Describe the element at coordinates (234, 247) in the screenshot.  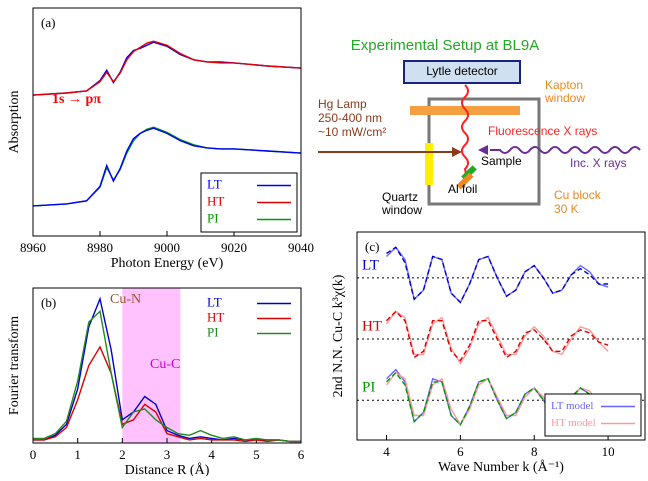
I see `x-tick-label: 9020` at that location.